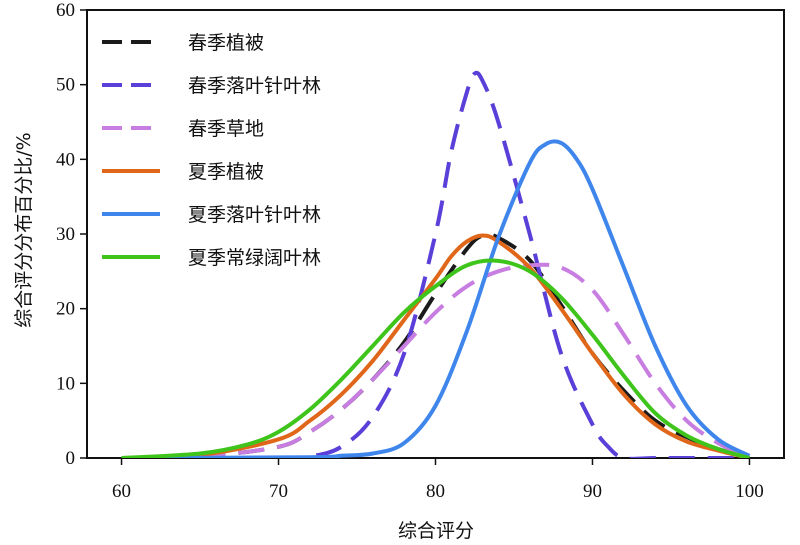  I want to click on y-tick-label: 10, so click(65, 383).